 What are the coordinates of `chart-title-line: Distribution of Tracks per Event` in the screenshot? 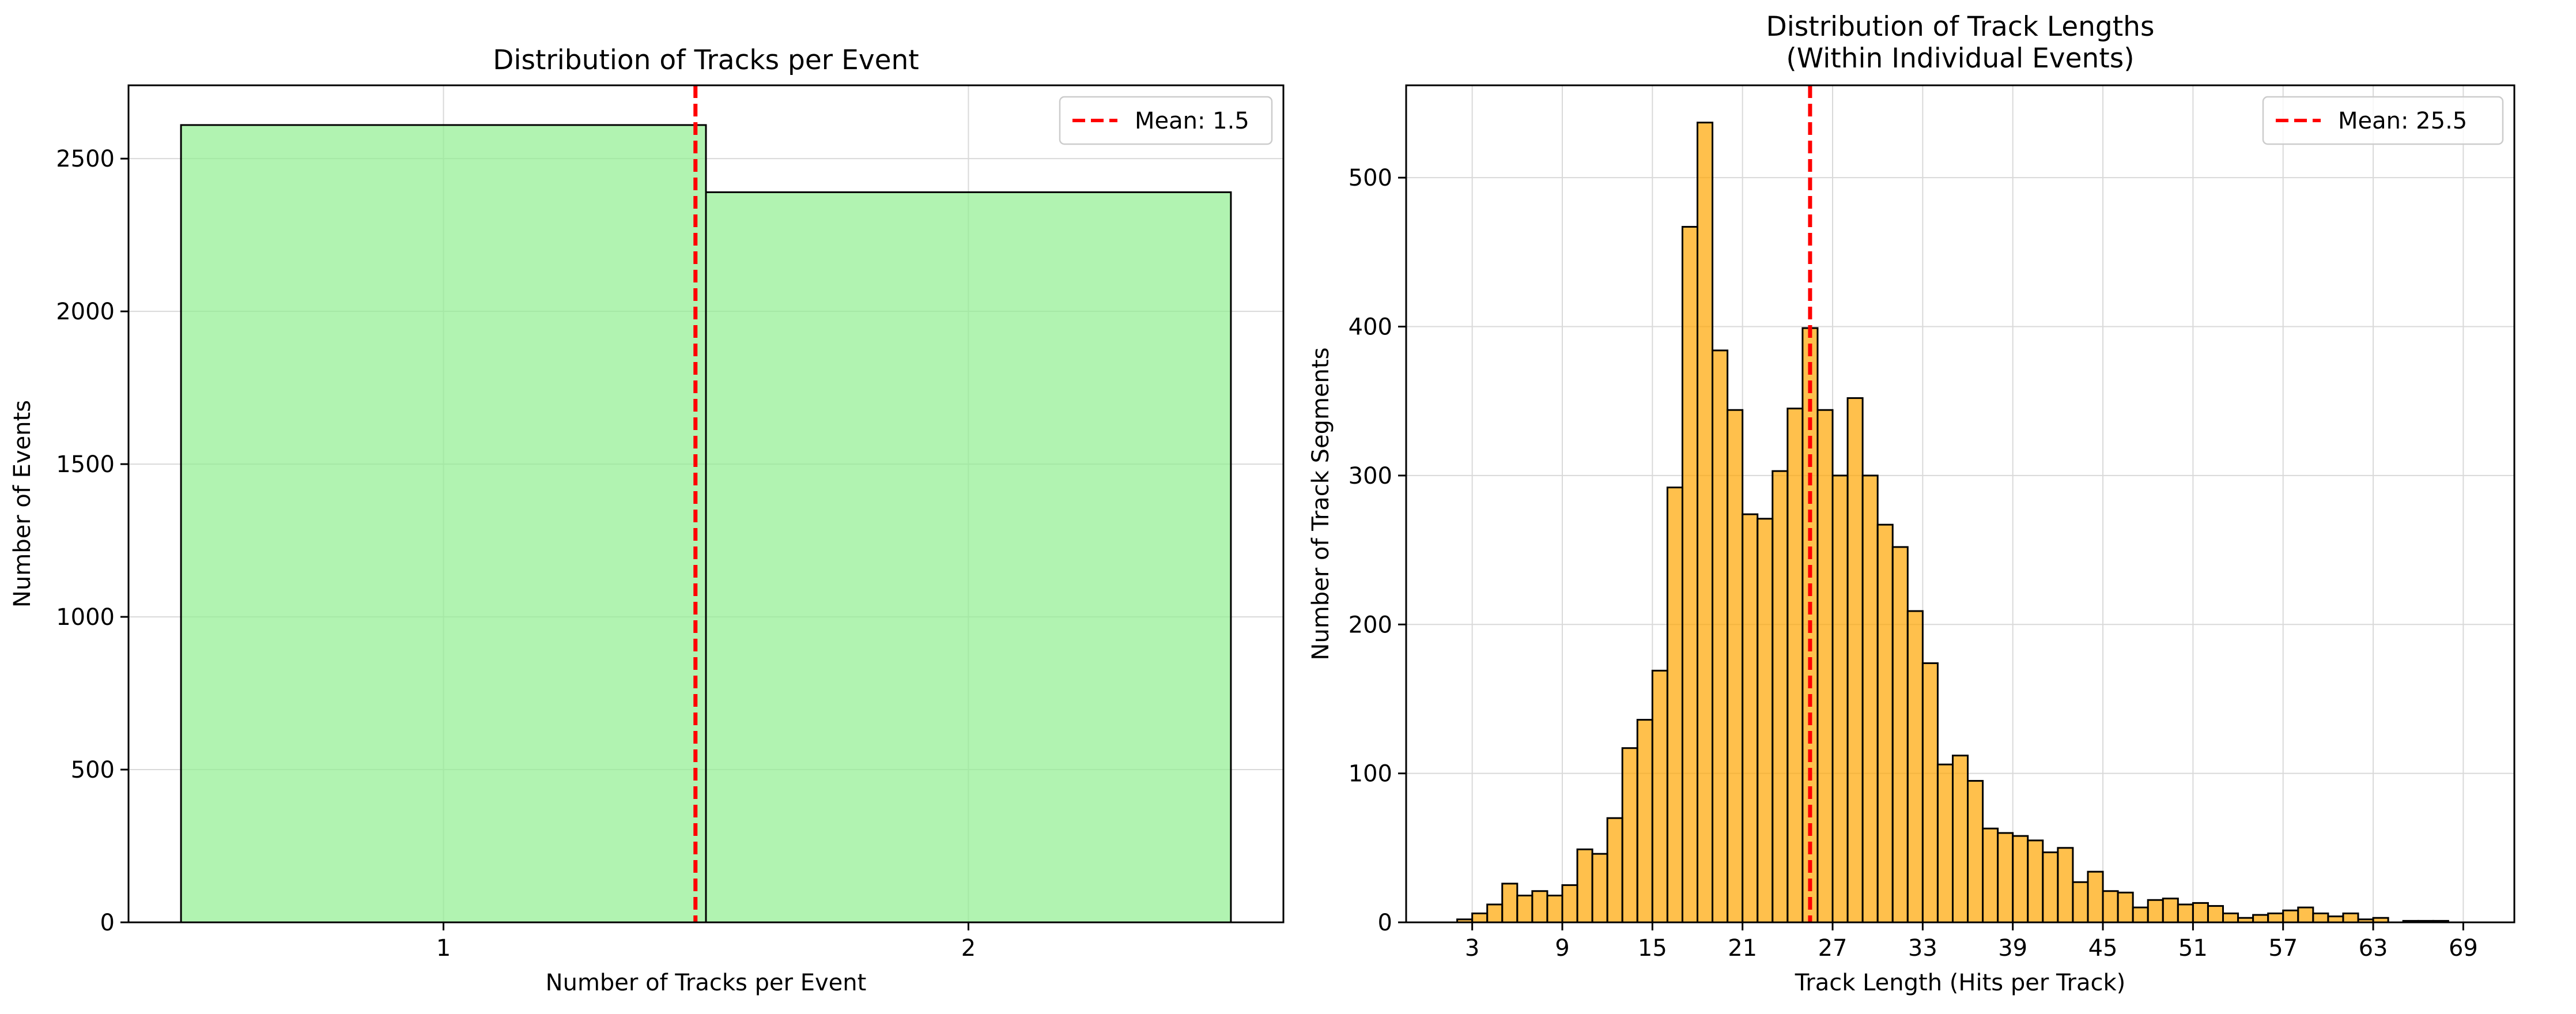 It's located at (706, 60).